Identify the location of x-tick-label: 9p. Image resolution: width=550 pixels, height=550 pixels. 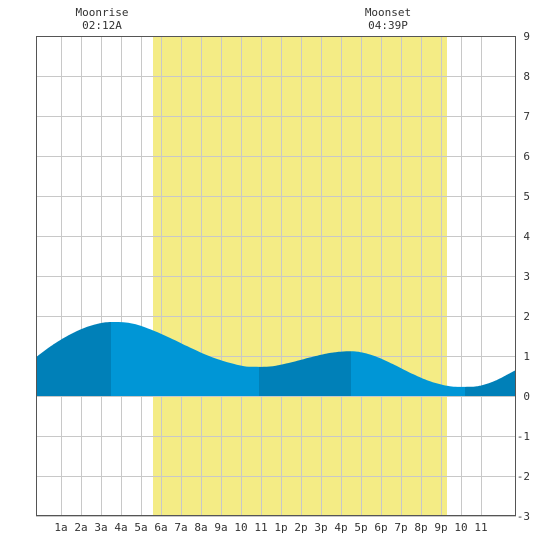
(440, 527).